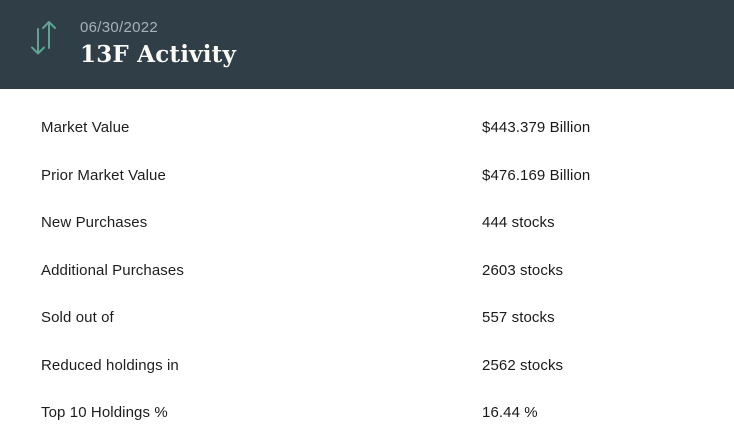 The width and height of the screenshot is (734, 442). Describe the element at coordinates (367, 271) in the screenshot. I see `table-row-additional-purchases: Additional Purchases 2603 stocks` at that location.